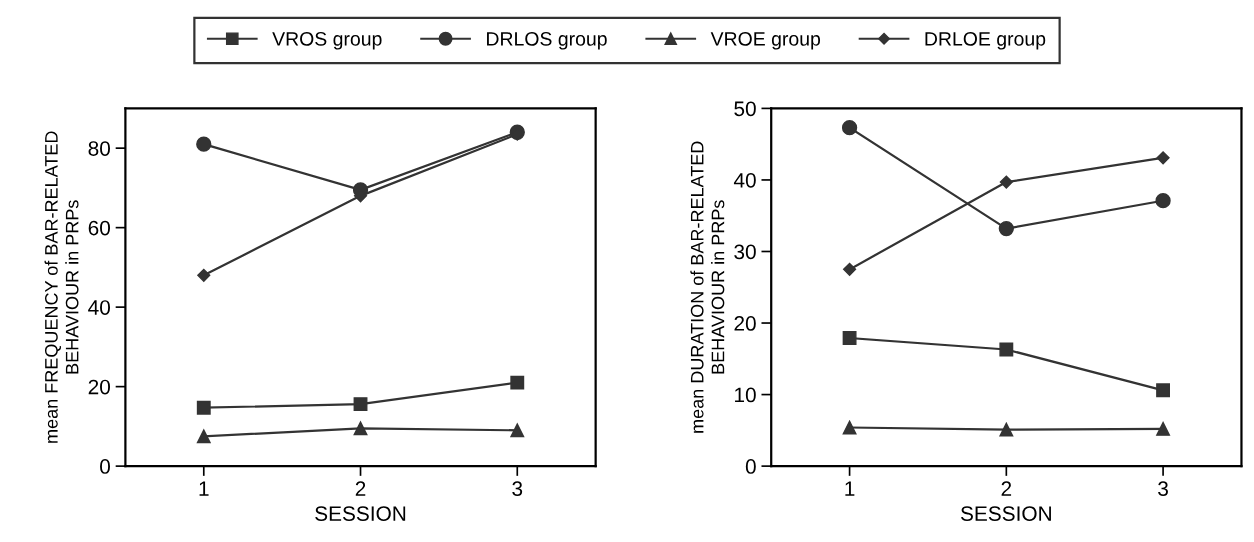 The image size is (1254, 542). Describe the element at coordinates (745, 395) in the screenshot. I see `y-tick-label: 10` at that location.